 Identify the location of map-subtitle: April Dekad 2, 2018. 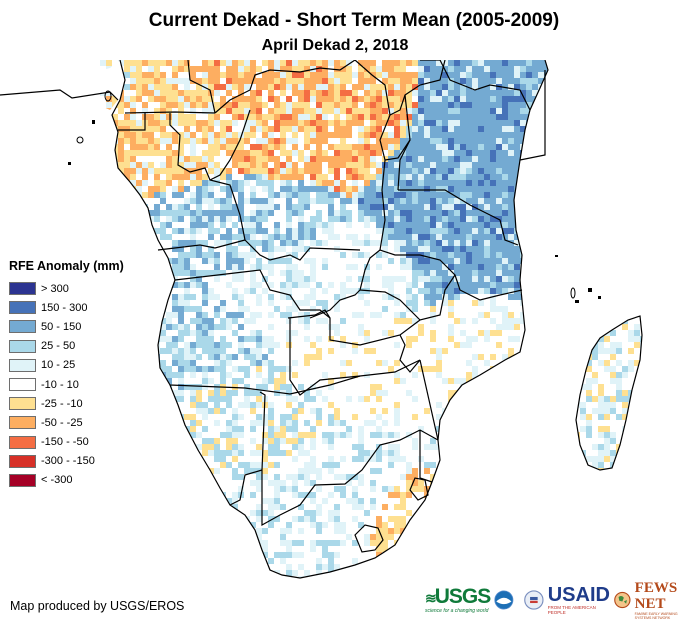
(335, 45).